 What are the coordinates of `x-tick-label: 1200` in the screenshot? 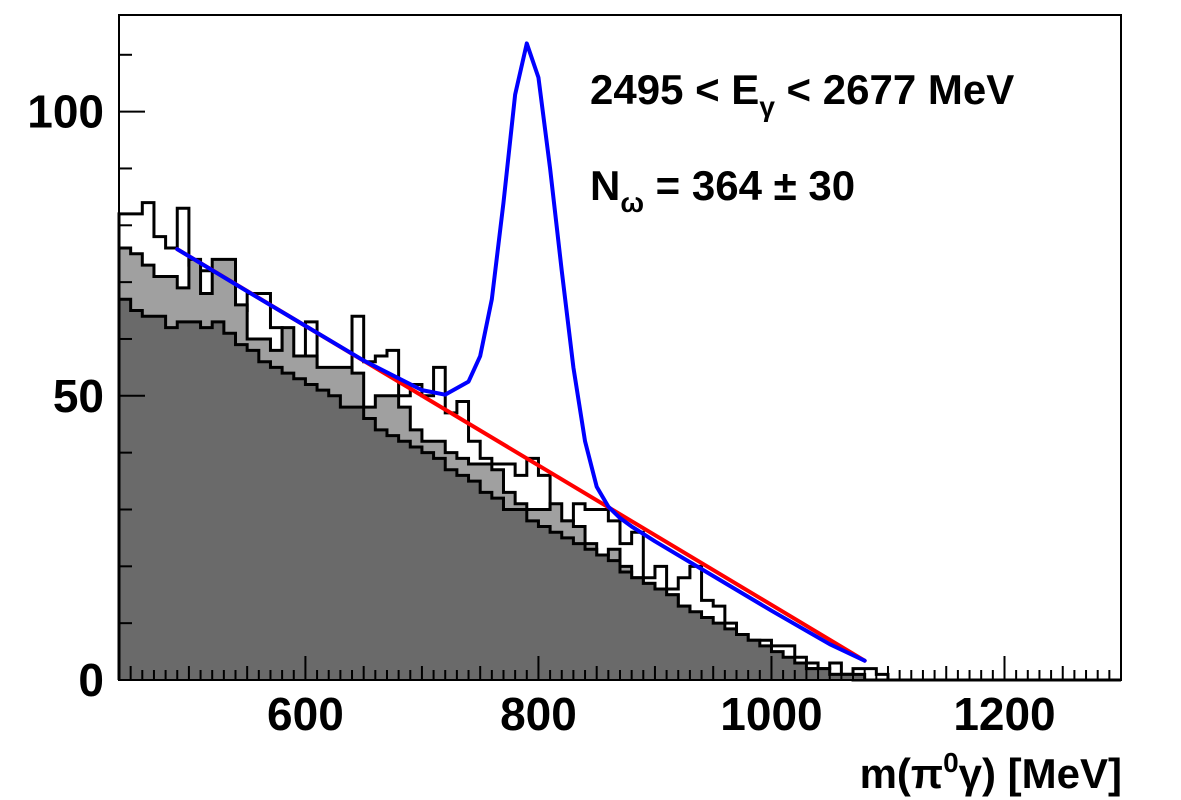 It's located at (1004, 714).